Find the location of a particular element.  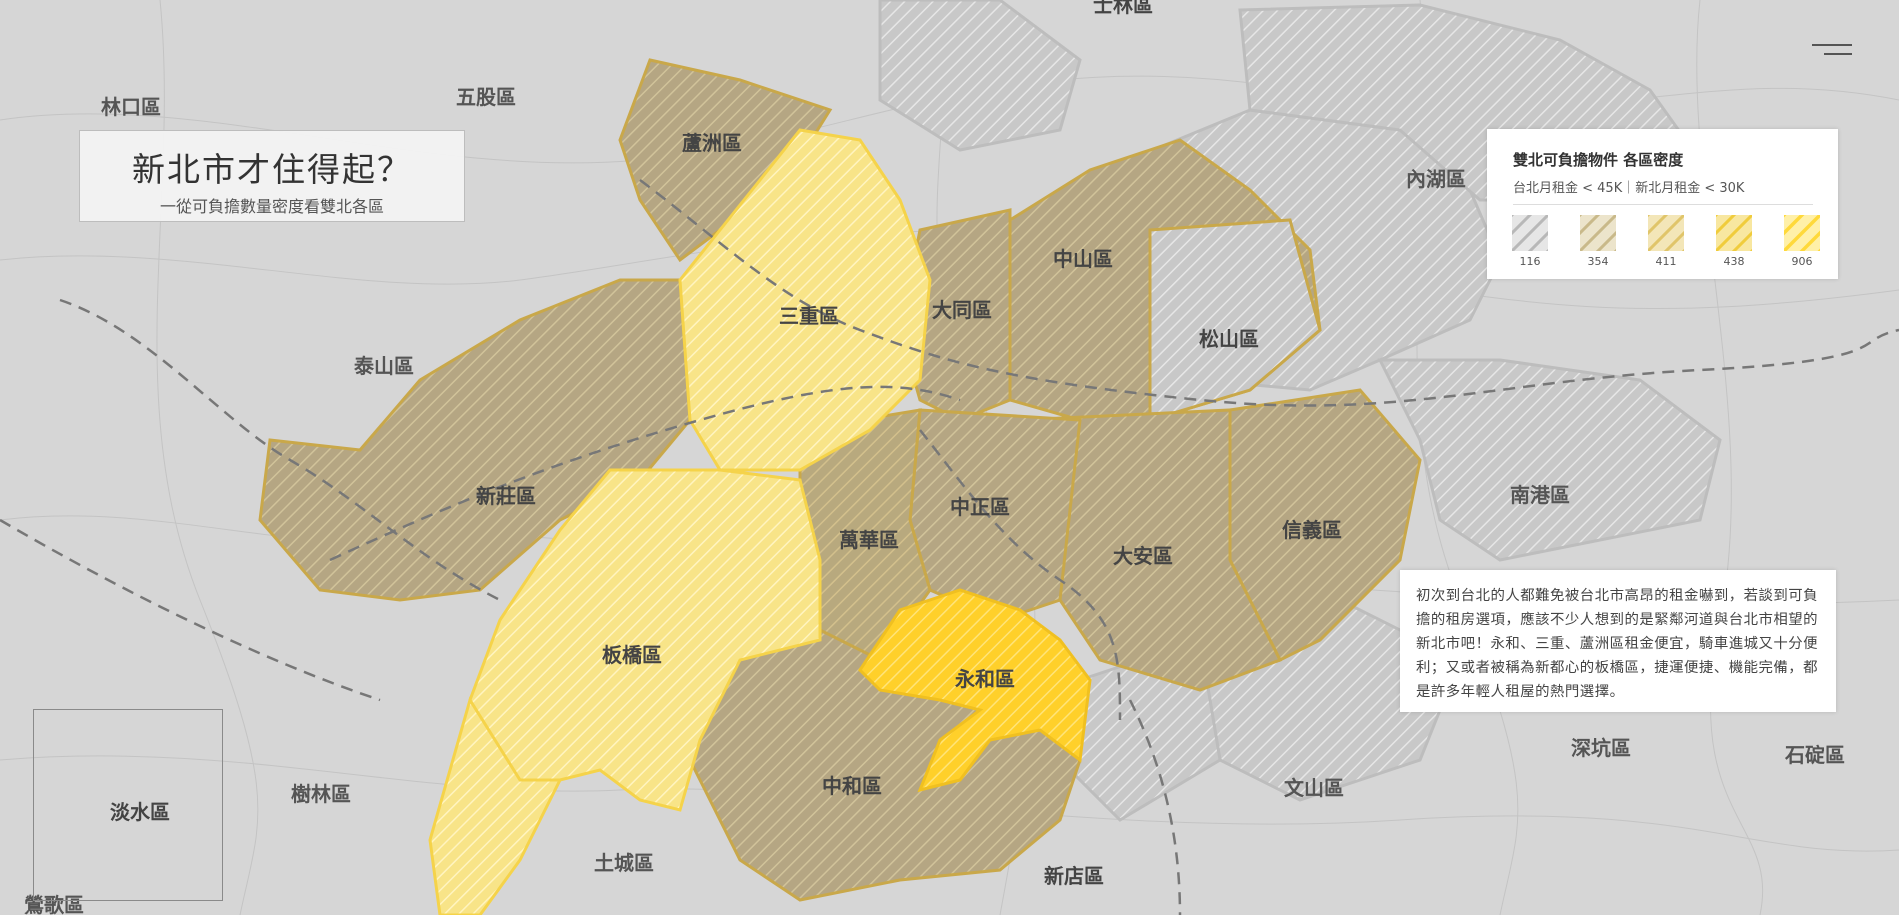

legend-swatches: 116 354 411 438 906 is located at coordinates (1671, 243).